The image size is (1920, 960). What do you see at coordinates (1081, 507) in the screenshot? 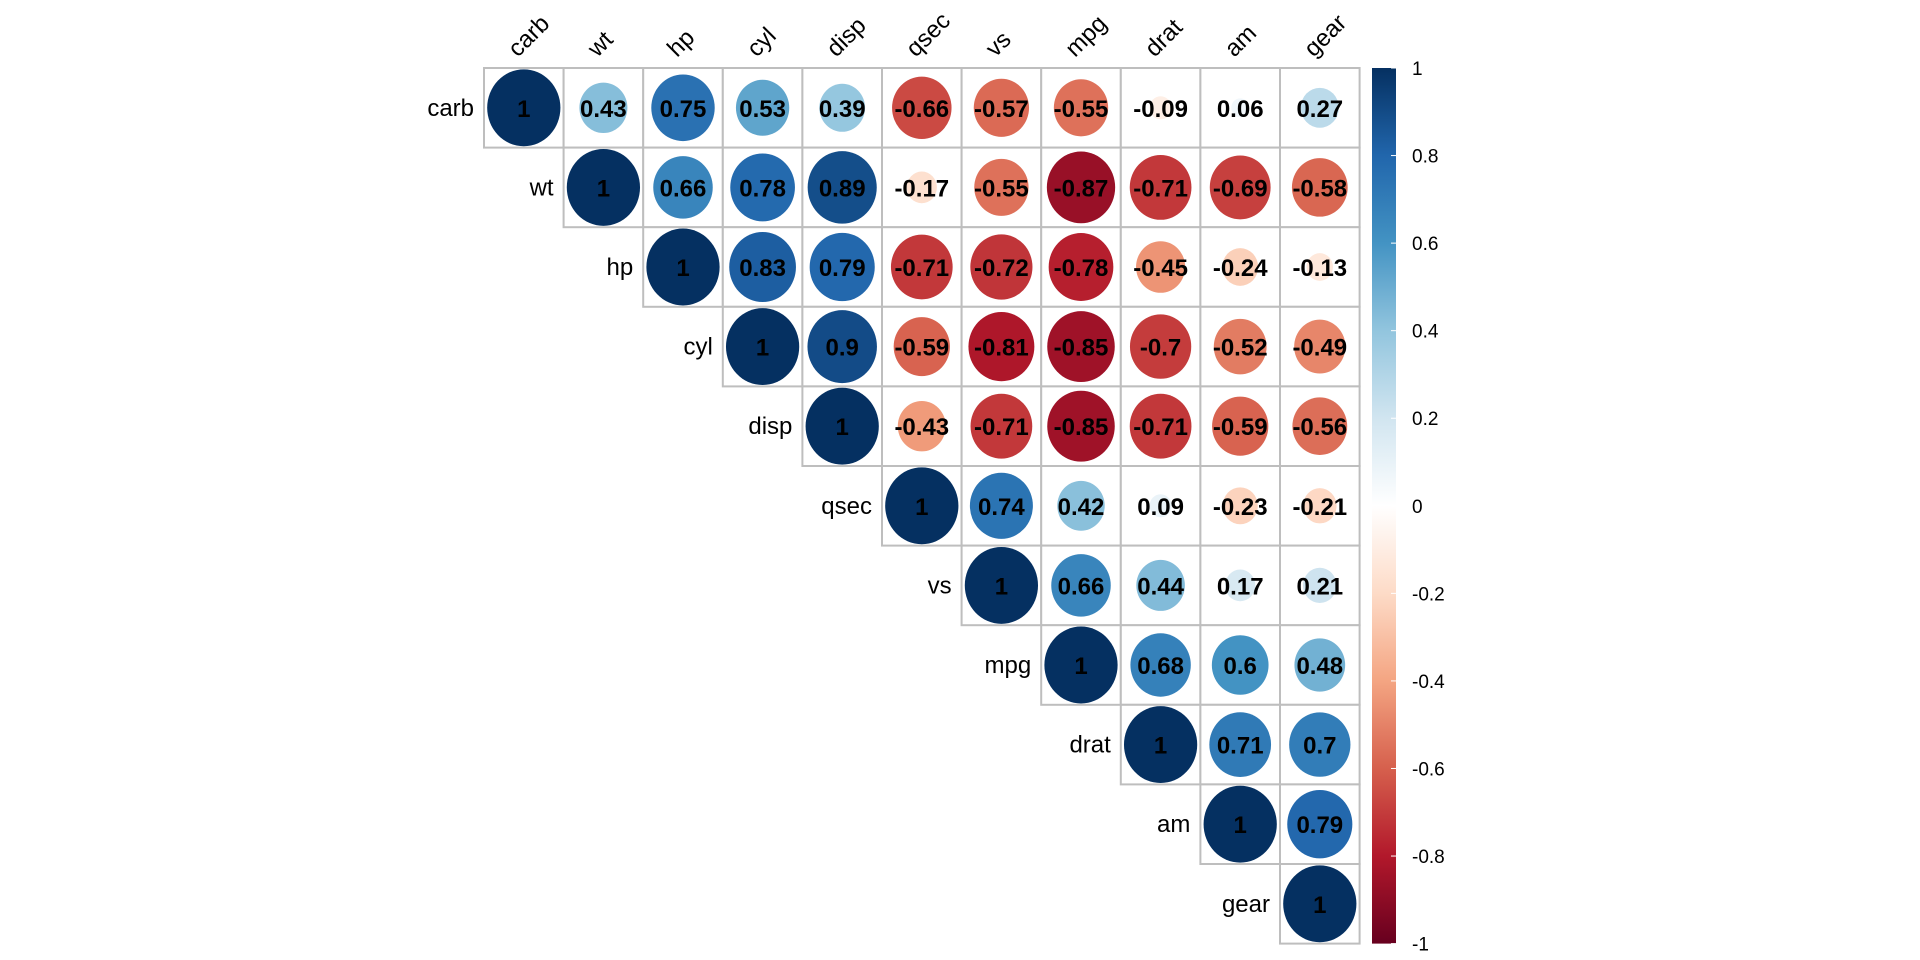
I see `correlation-value: 0.42` at bounding box center [1081, 507].